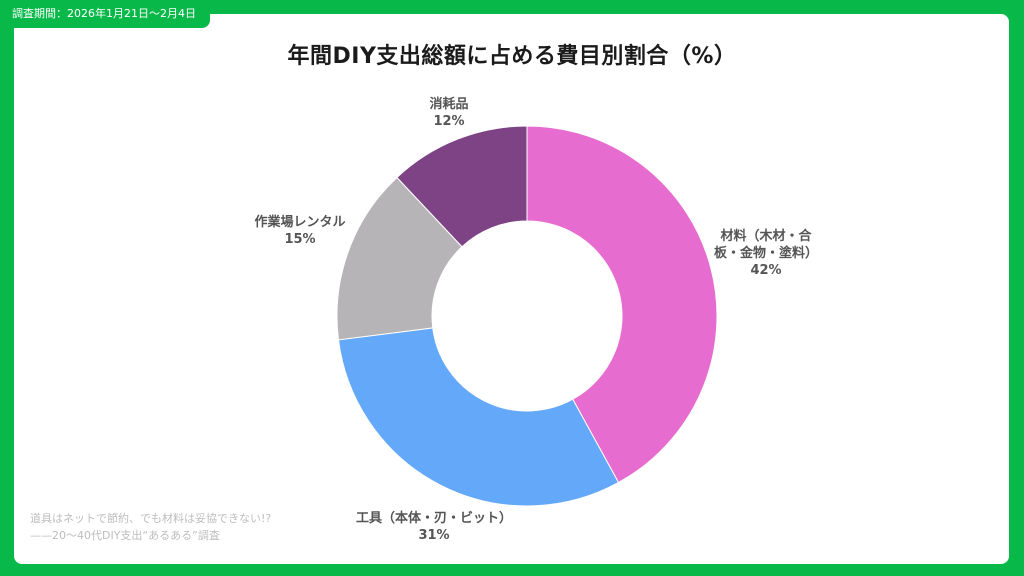  What do you see at coordinates (299, 222) in the screenshot?
I see `slice-category-label-3: 作業場レンタル` at bounding box center [299, 222].